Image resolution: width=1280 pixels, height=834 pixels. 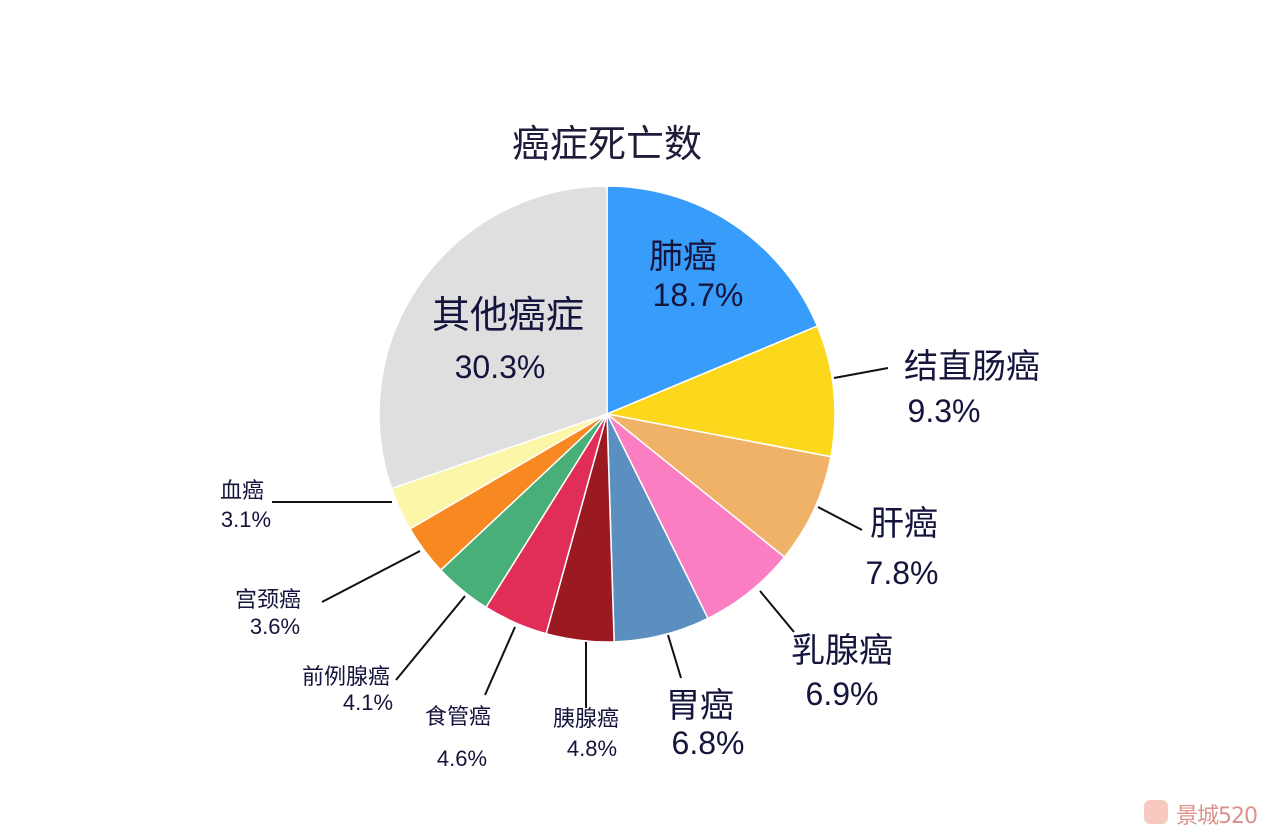 I want to click on slice-9-leader-line, so click(x=371, y=576).